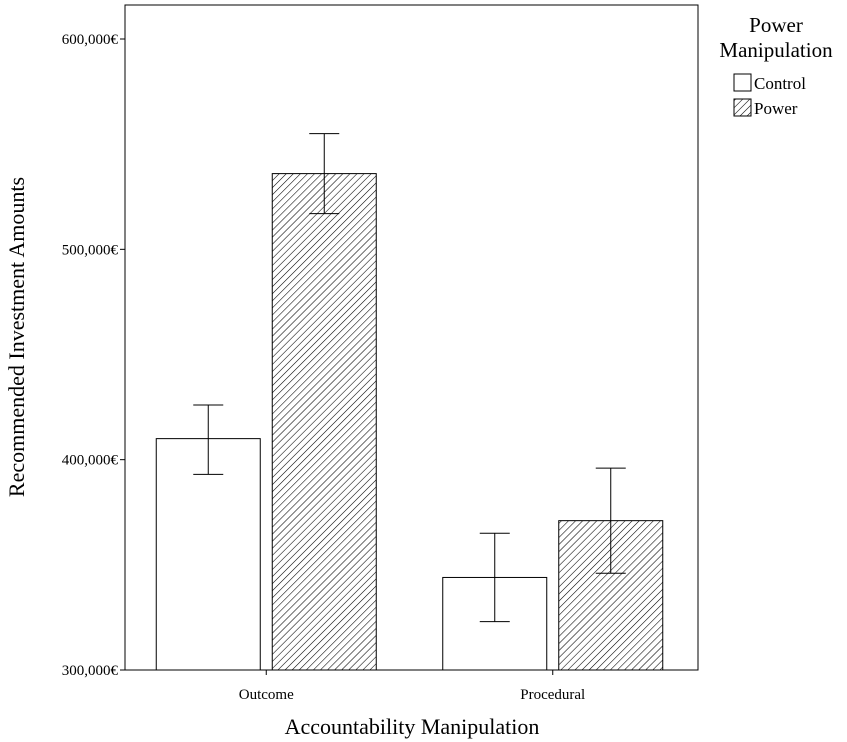 The width and height of the screenshot is (847, 742). Describe the element at coordinates (90, 671) in the screenshot. I see `y-tick-label: 300,000€` at that location.